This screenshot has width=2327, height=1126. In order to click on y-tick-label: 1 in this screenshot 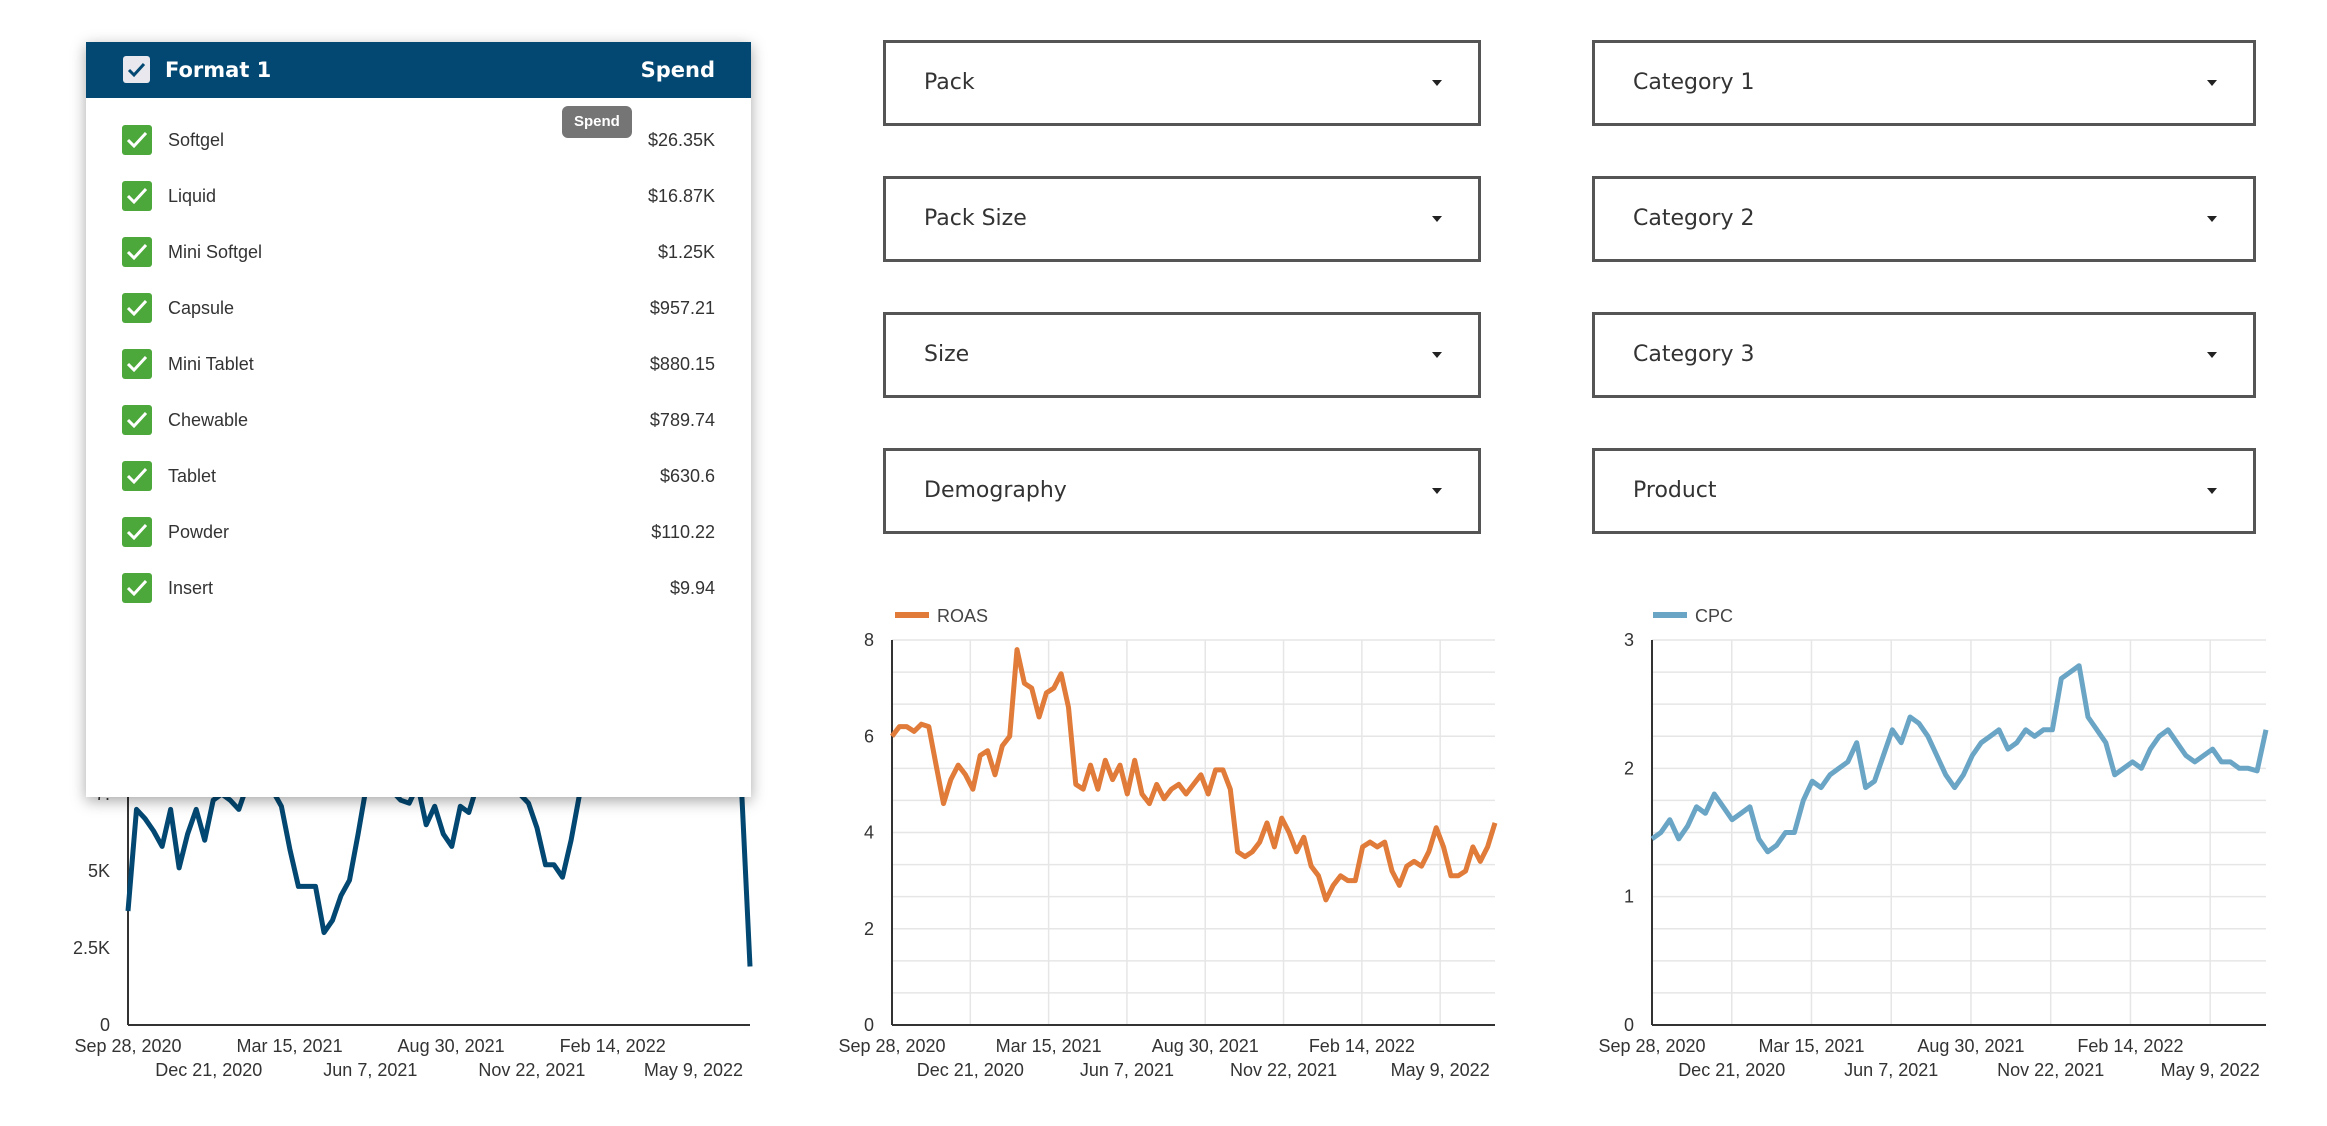, I will do `click(1629, 897)`.